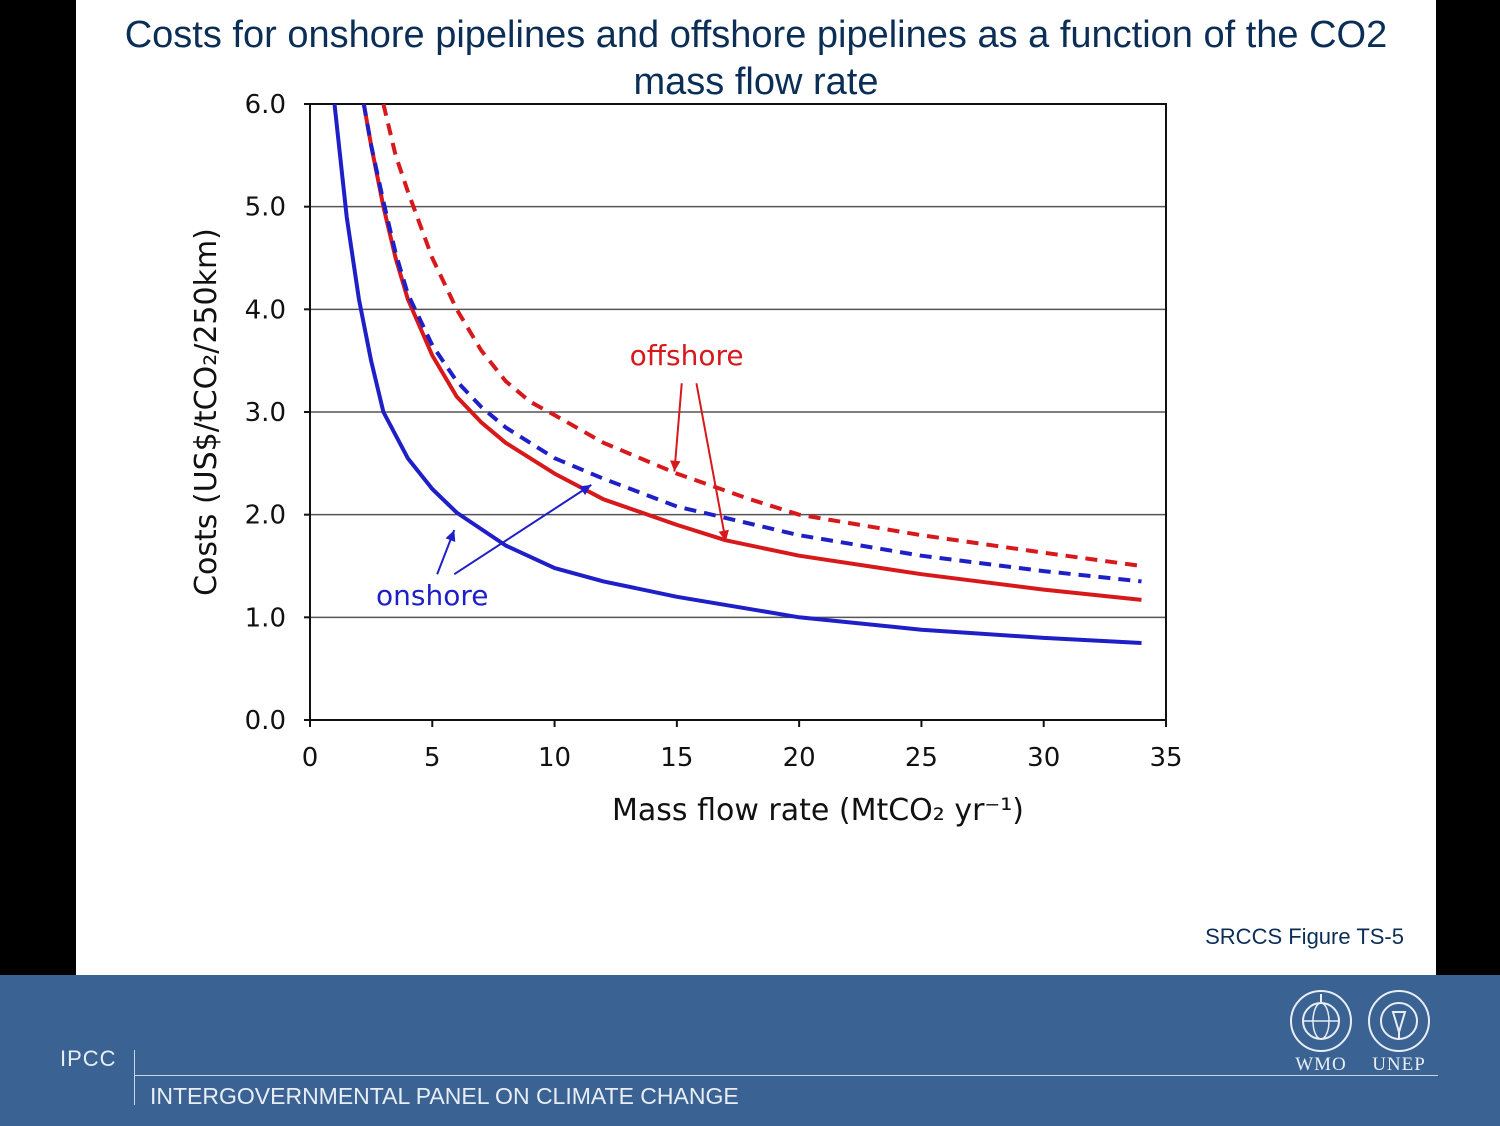  What do you see at coordinates (1304, 936) in the screenshot?
I see `figure-caption: SRCCS Figure TS-5` at bounding box center [1304, 936].